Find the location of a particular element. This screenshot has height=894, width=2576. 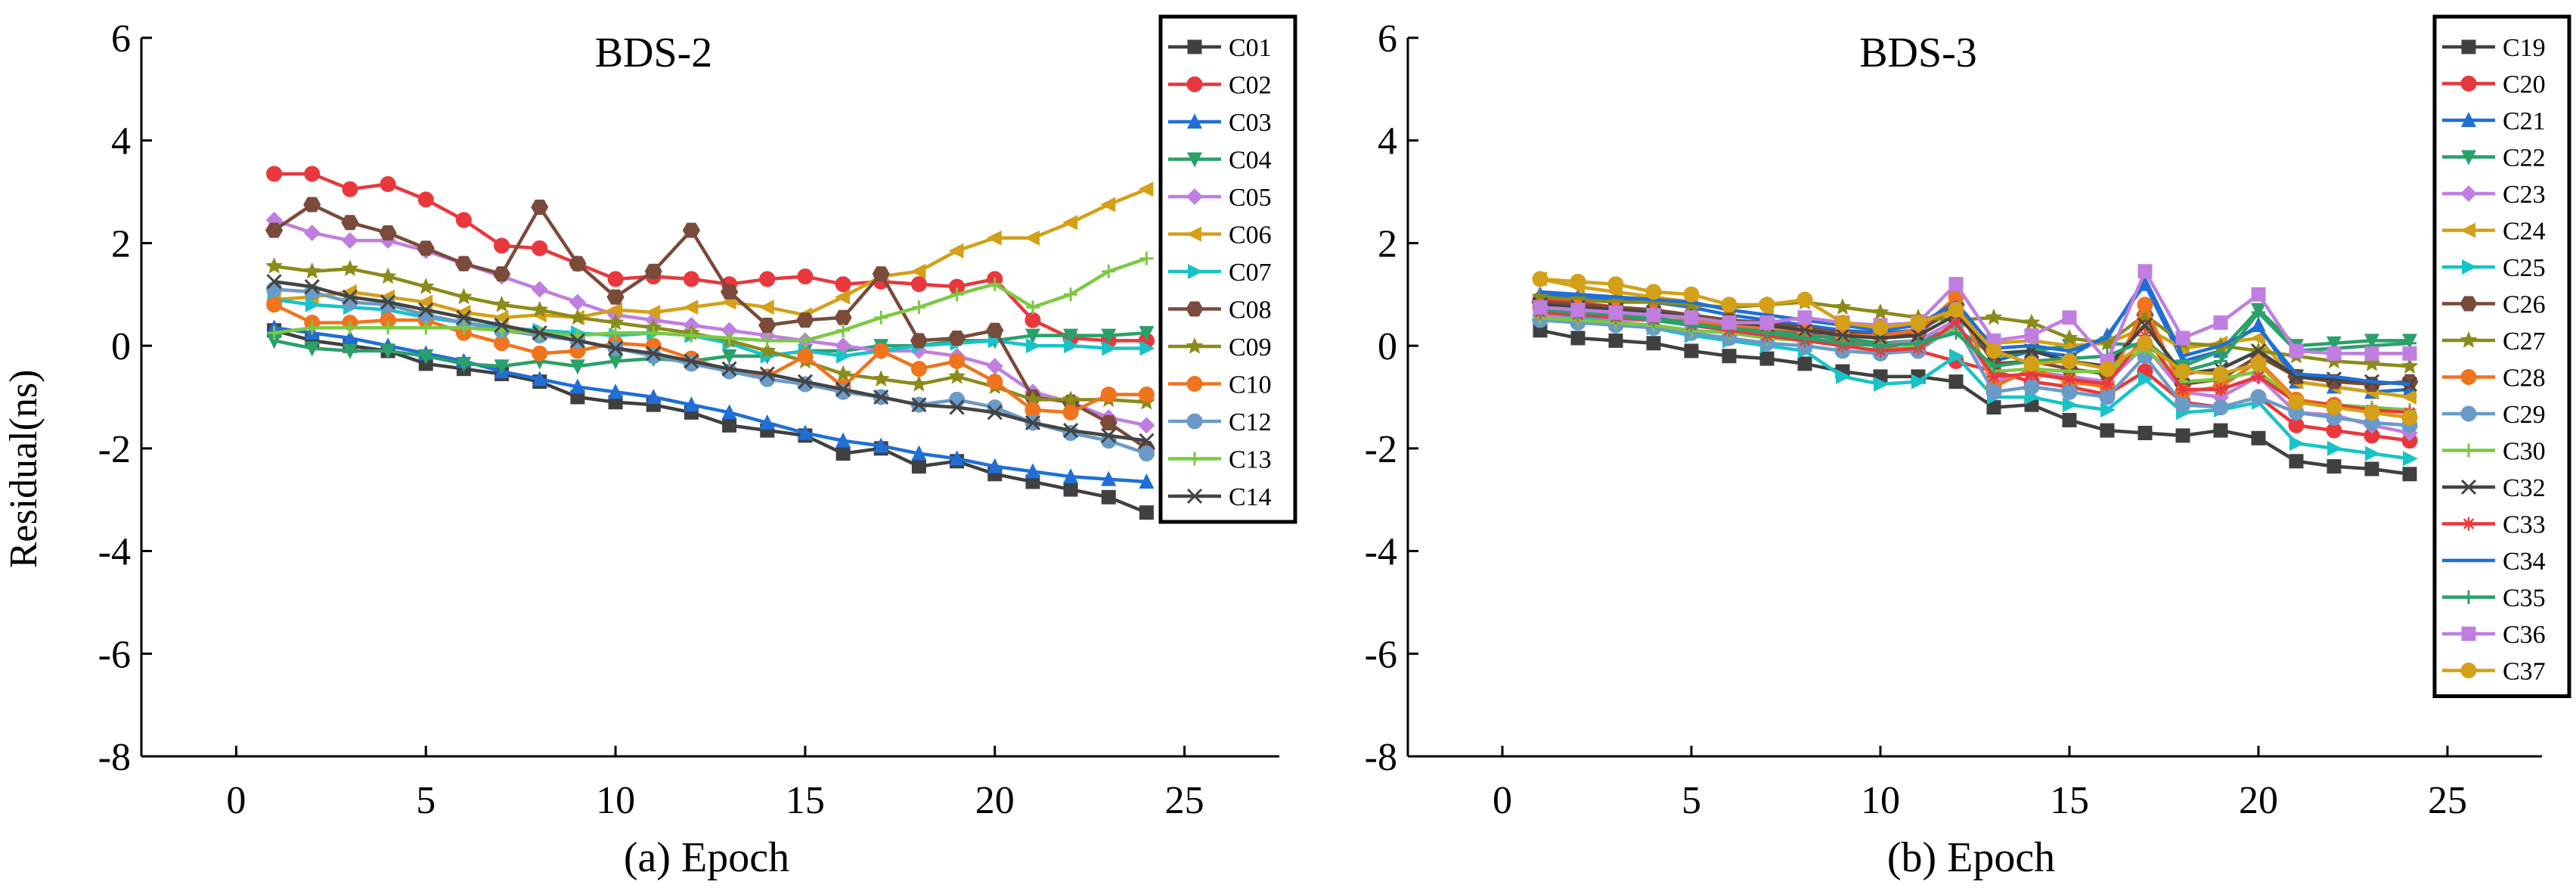

legend-label: C02 is located at coordinates (1251, 86).